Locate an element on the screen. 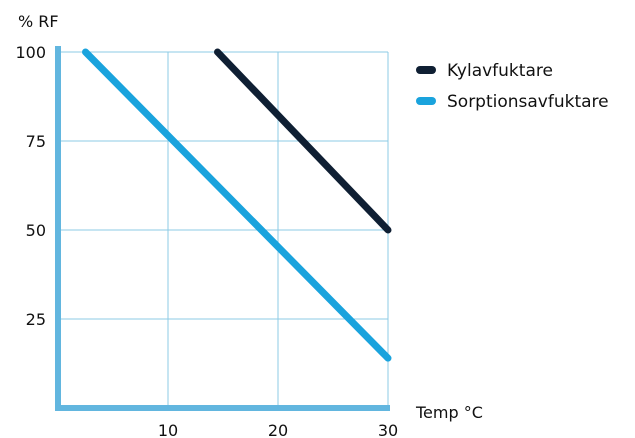  legend: Kylavfuktare Sorptionsavfuktare is located at coordinates (512, 86).